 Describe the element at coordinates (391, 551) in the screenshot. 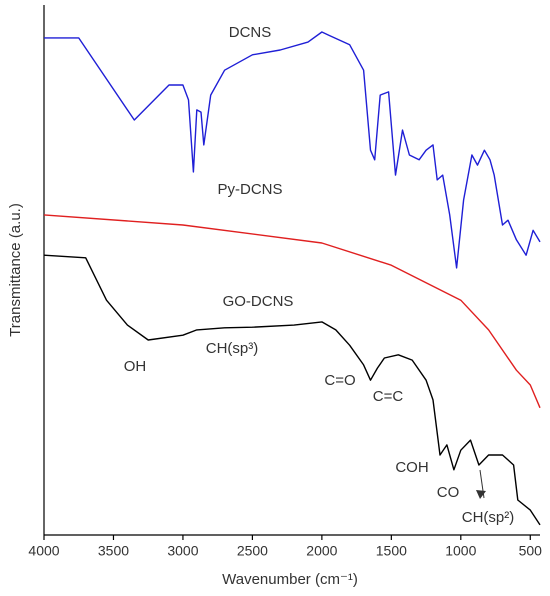

I see `x-tick-label: 1500` at that location.